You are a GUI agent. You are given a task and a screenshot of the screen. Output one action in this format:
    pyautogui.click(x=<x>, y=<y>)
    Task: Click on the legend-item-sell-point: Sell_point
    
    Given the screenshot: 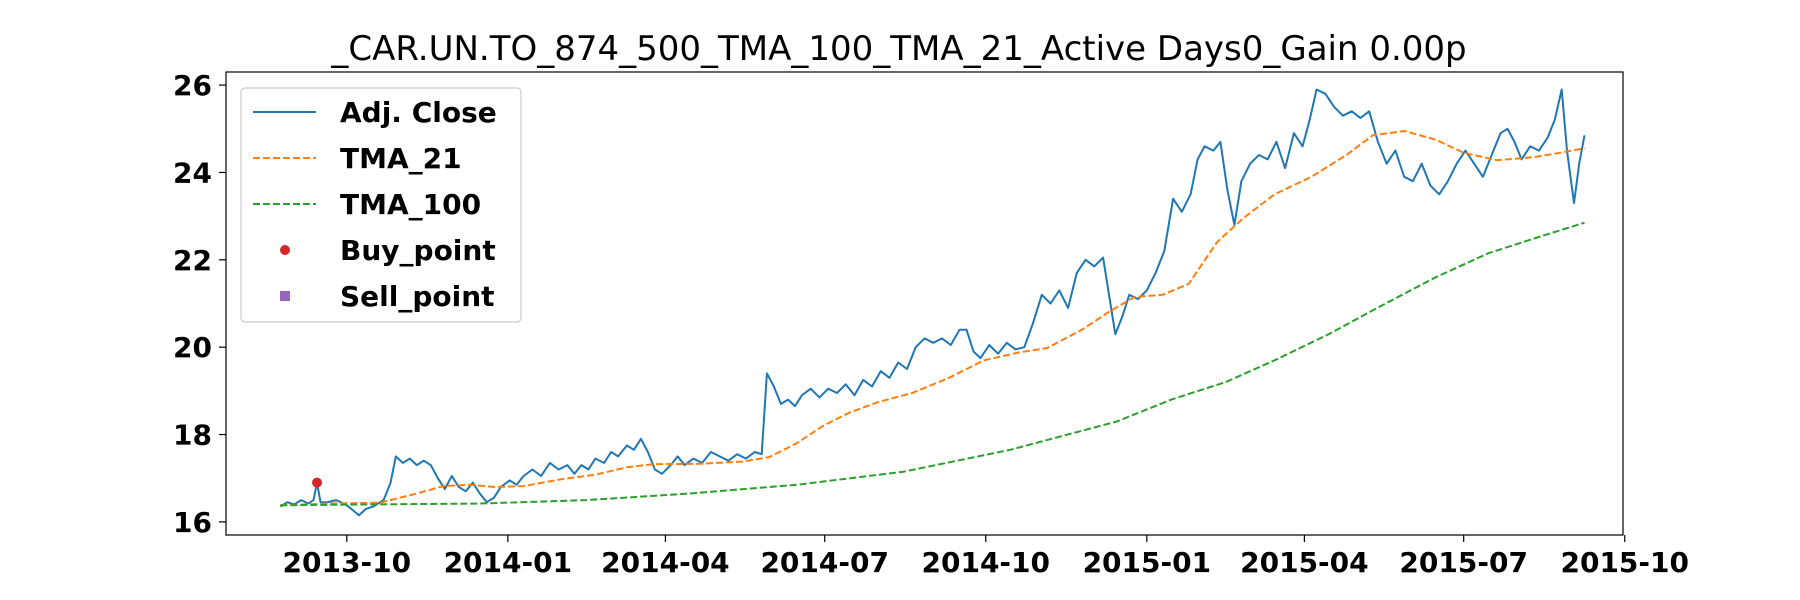 What is the action you would take?
    pyautogui.click(x=387, y=296)
    